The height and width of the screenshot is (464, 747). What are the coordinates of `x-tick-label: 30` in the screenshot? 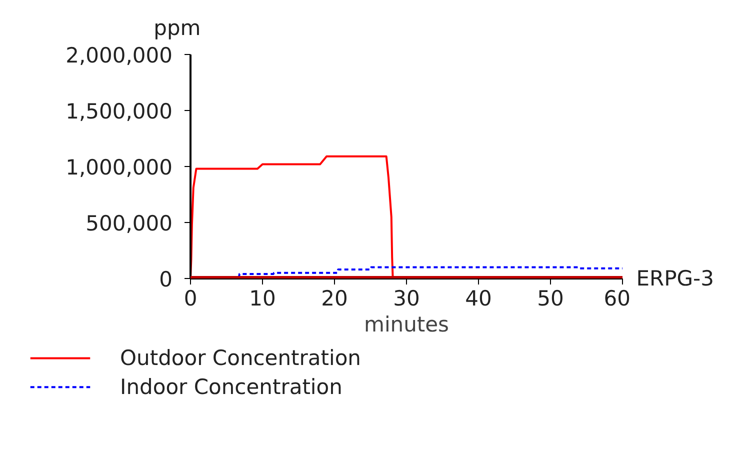 It's located at (406, 298).